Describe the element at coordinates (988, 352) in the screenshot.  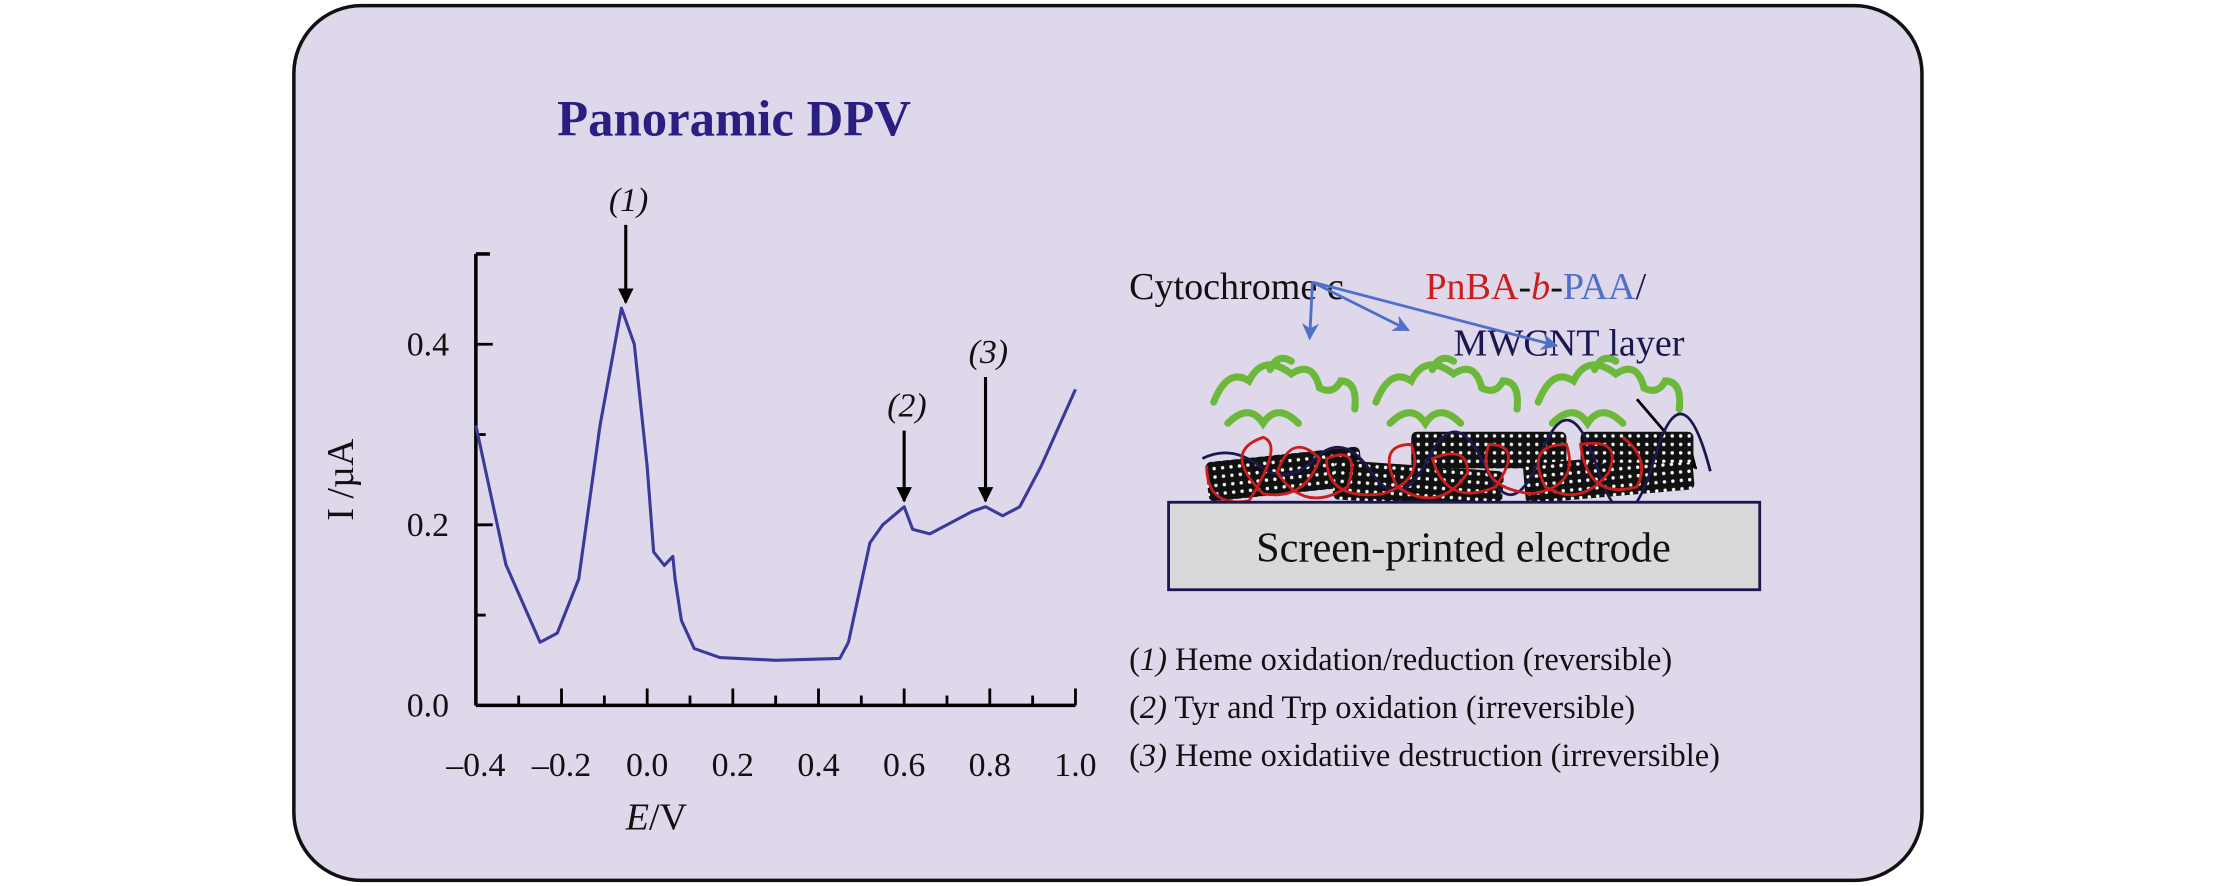
I see `annotation-label: (3)` at that location.